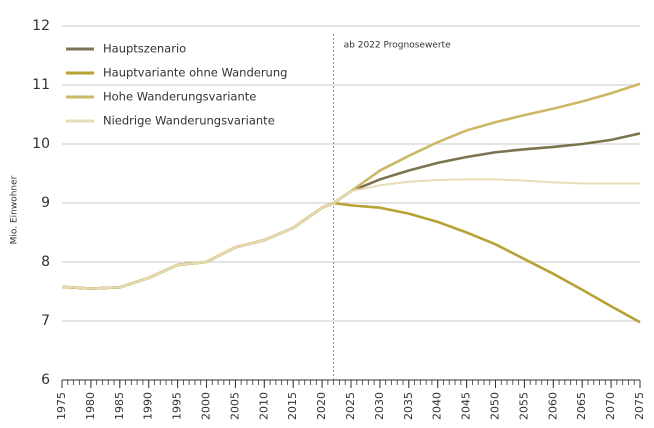 The height and width of the screenshot is (428, 654). I want to click on annotation: ab 2022 Prognosewerte, so click(397, 46).